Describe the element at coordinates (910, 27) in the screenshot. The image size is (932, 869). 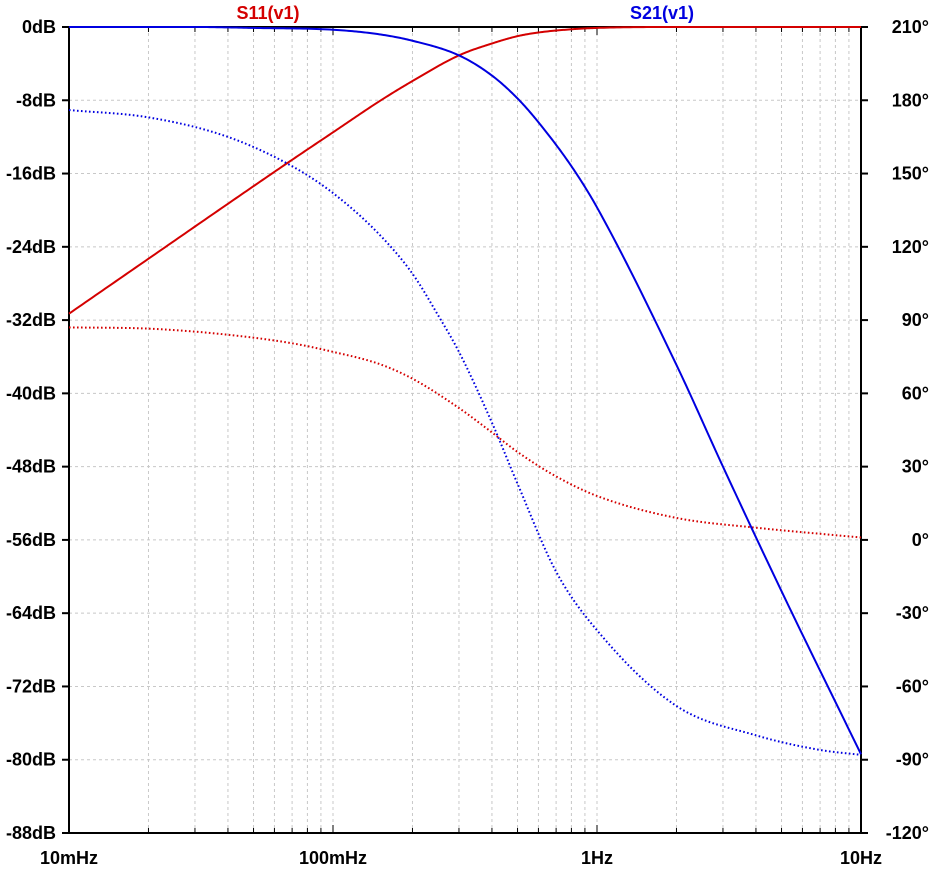
I see `y-right-tick-label: 210°` at that location.